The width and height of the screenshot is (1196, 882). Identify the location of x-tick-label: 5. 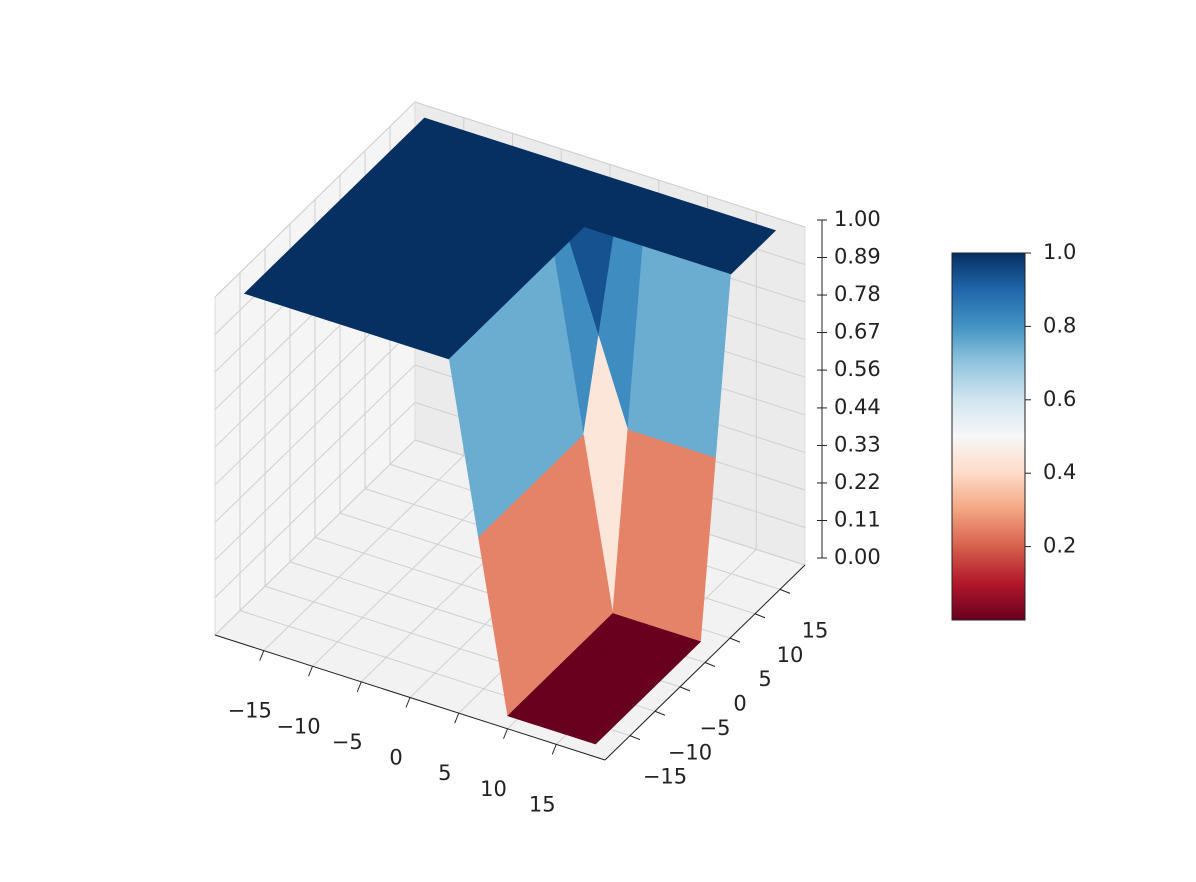
(444, 773).